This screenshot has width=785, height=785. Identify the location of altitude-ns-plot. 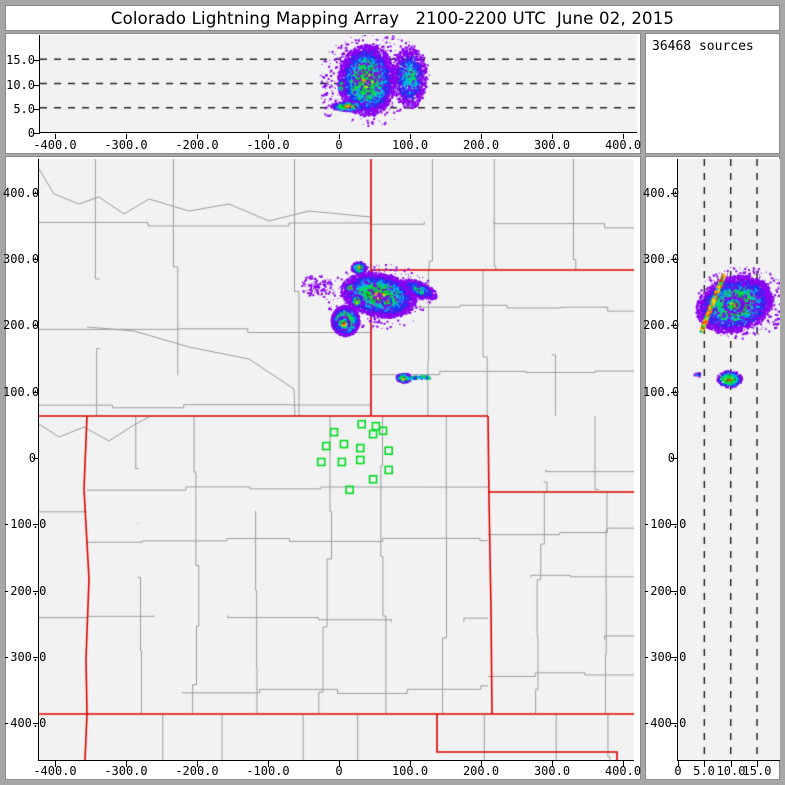
(728, 460).